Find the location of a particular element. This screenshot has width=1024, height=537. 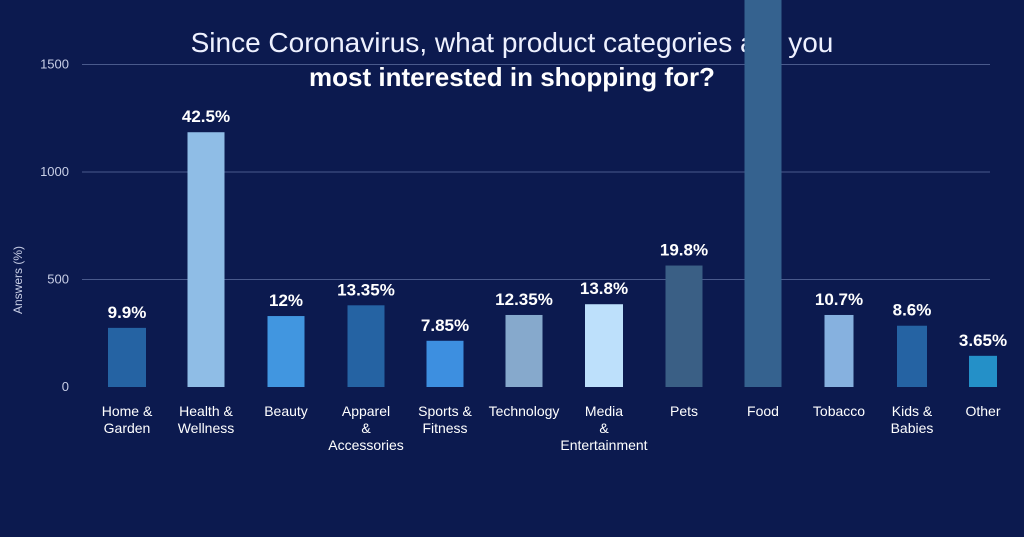

data-label: 42.5% is located at coordinates (206, 116).